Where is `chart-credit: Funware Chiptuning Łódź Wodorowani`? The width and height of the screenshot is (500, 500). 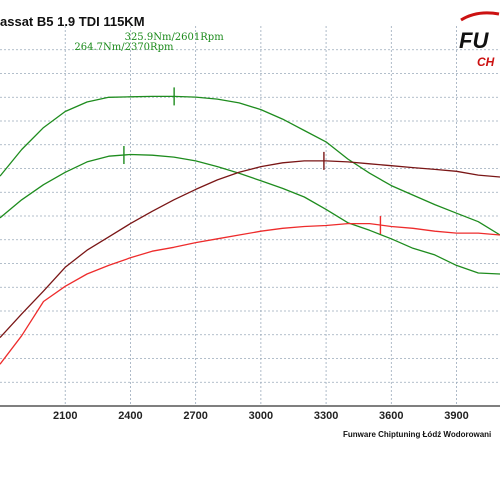 chart-credit: Funware Chiptuning Łódź Wodorowani is located at coordinates (417, 434).